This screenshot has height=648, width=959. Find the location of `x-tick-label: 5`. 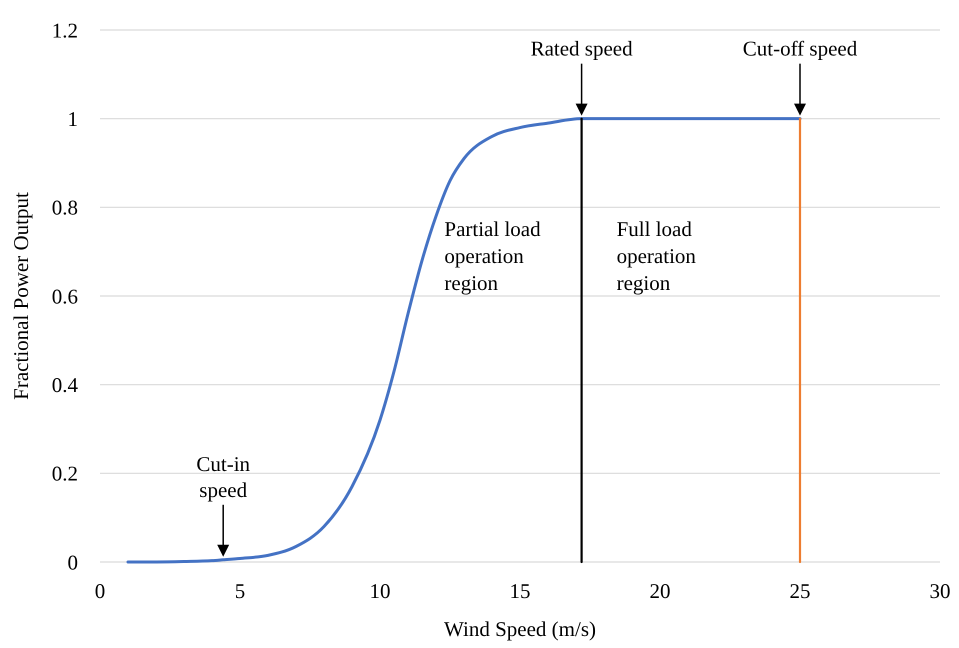

x-tick-label: 5 is located at coordinates (240, 591).